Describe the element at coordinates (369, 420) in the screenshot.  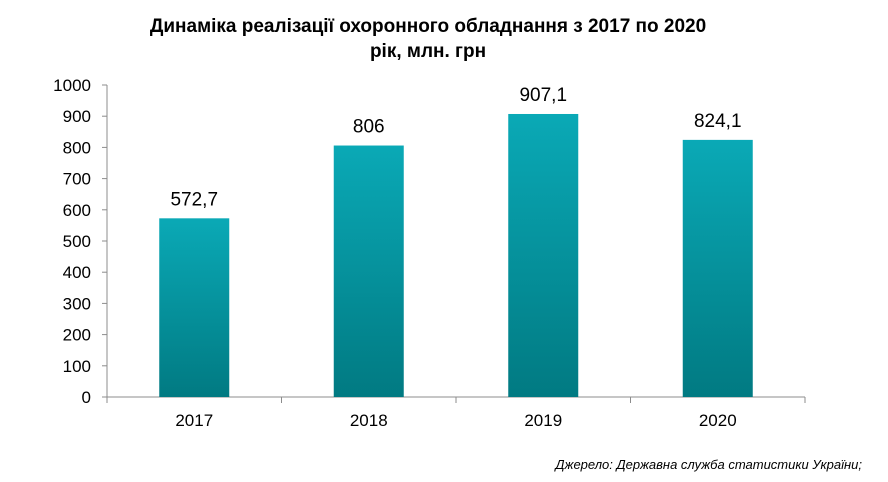
I see `x-tick-label: 2018` at that location.